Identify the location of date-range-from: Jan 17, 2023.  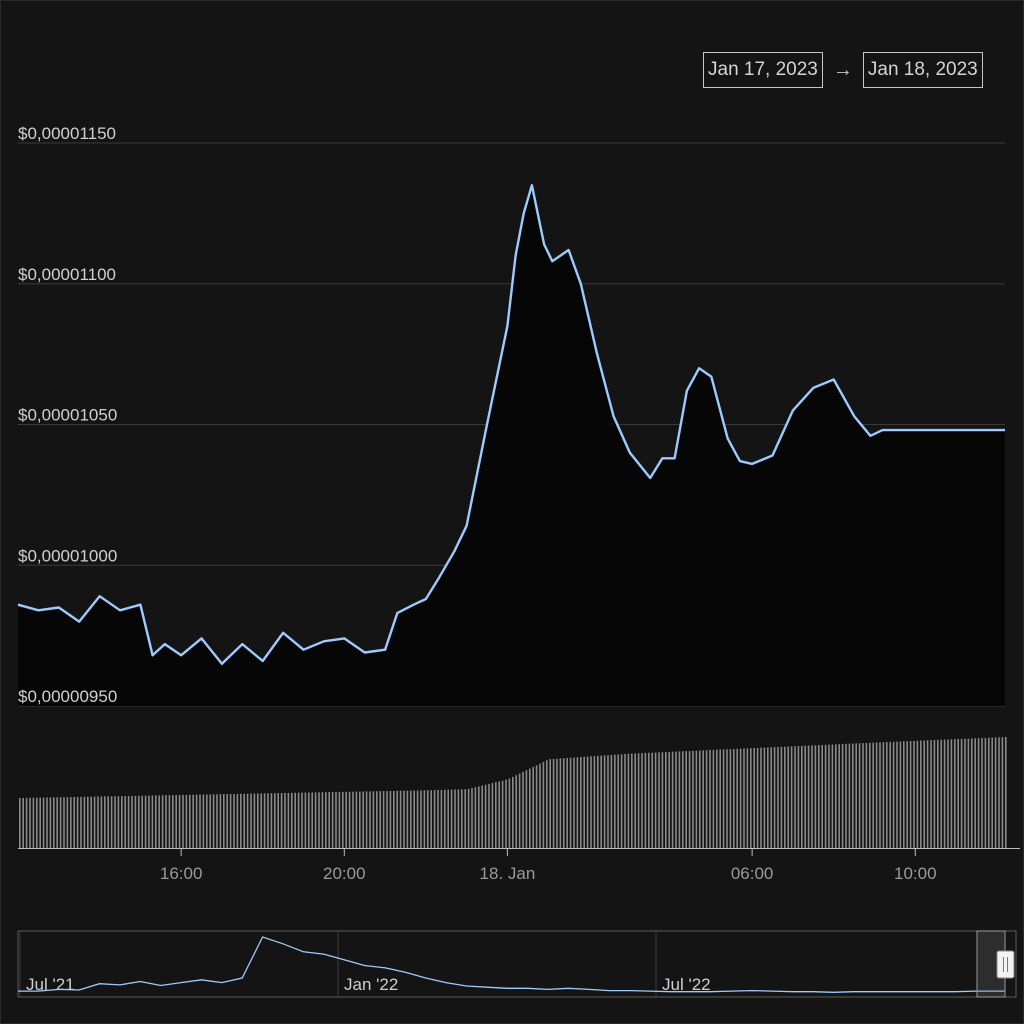
(763, 70).